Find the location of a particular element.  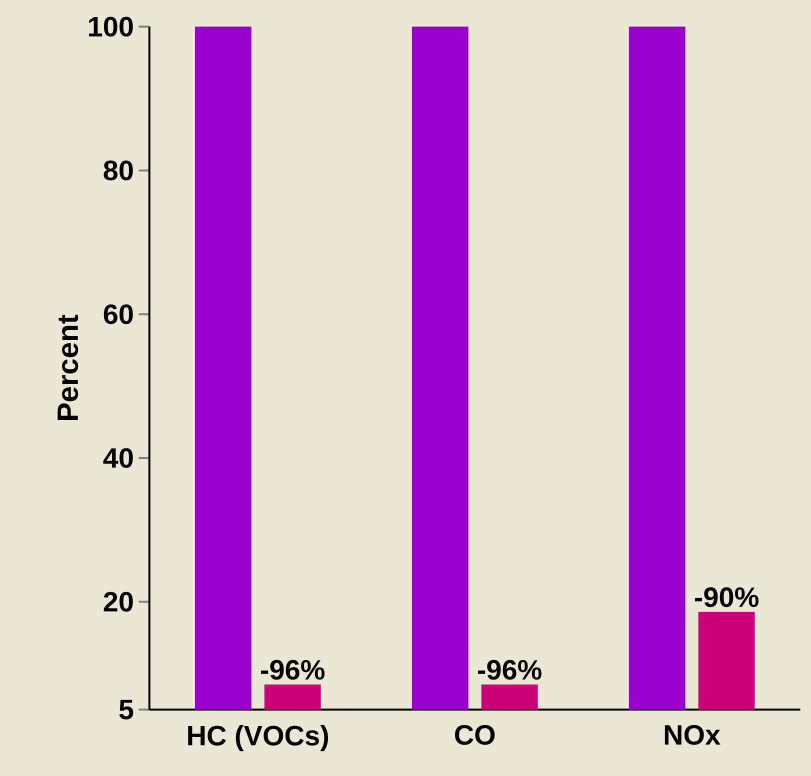

y-tick-label: 60 is located at coordinates (118, 314).